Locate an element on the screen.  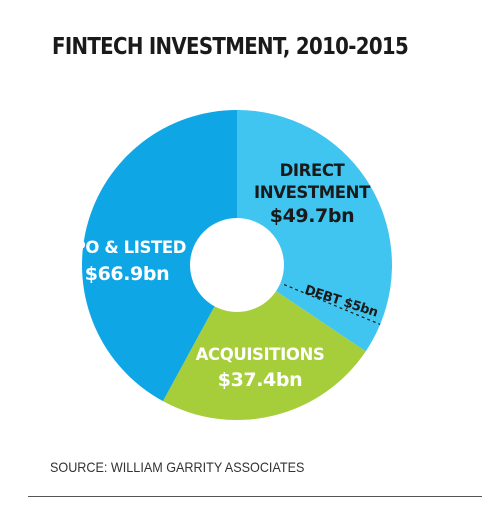
acquisitions-label: ACQUISITIONS is located at coordinates (260, 354).